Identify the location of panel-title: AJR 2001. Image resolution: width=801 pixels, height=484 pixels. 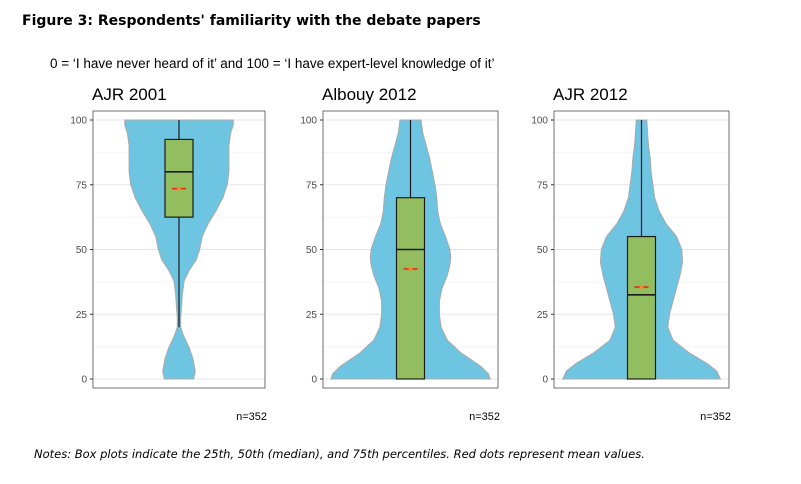
(129, 94).